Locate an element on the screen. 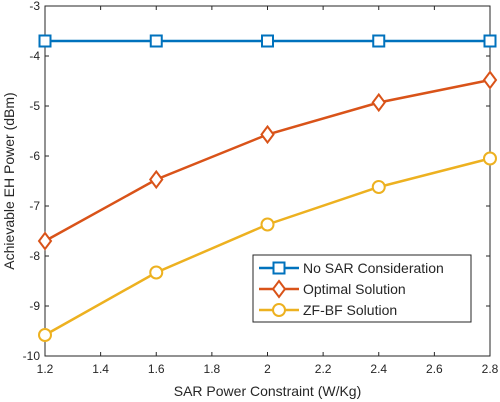 The height and width of the screenshot is (402, 500). y-tick-label: -10 is located at coordinates (32, 356).